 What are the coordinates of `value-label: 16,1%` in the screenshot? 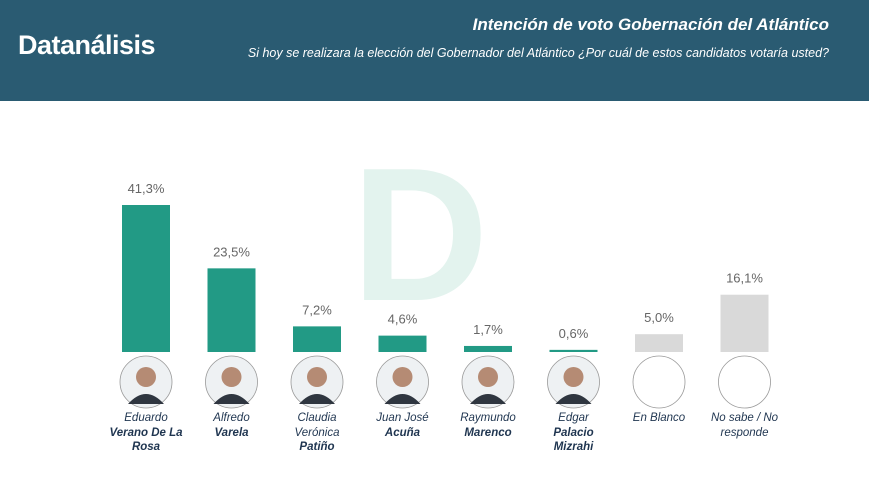 It's located at (744, 278).